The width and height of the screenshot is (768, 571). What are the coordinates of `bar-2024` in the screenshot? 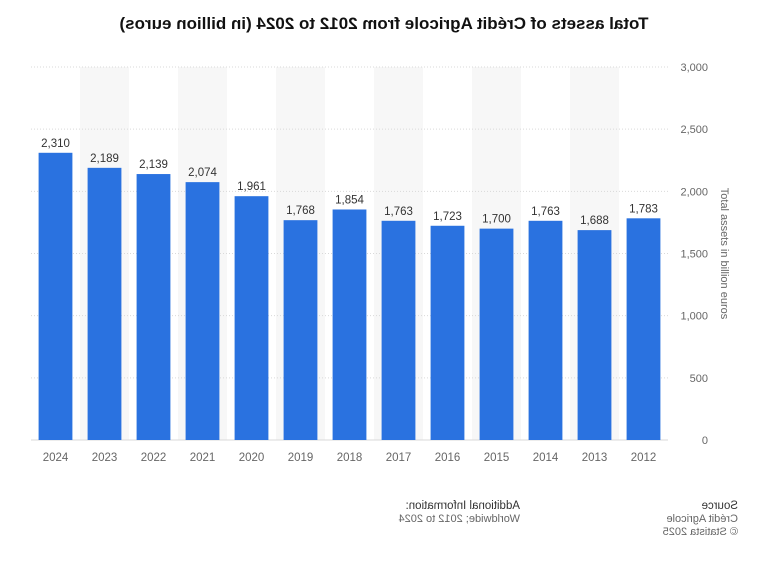 It's located at (55, 296).